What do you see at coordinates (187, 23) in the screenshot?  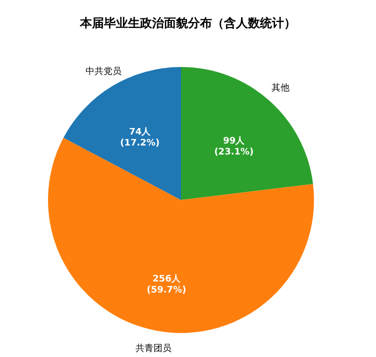 I see `chart-title: 本届毕业生政治面貌分布（含人数统计）` at bounding box center [187, 23].